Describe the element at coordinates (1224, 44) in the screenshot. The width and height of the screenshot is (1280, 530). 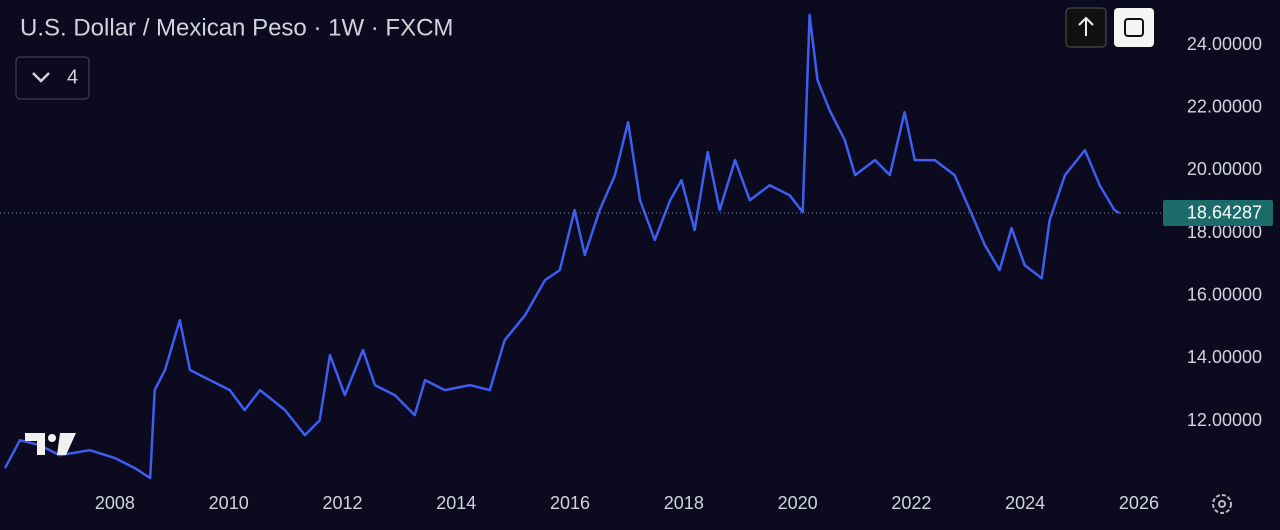
I see `y-tick-label: 24.00000` at that location.